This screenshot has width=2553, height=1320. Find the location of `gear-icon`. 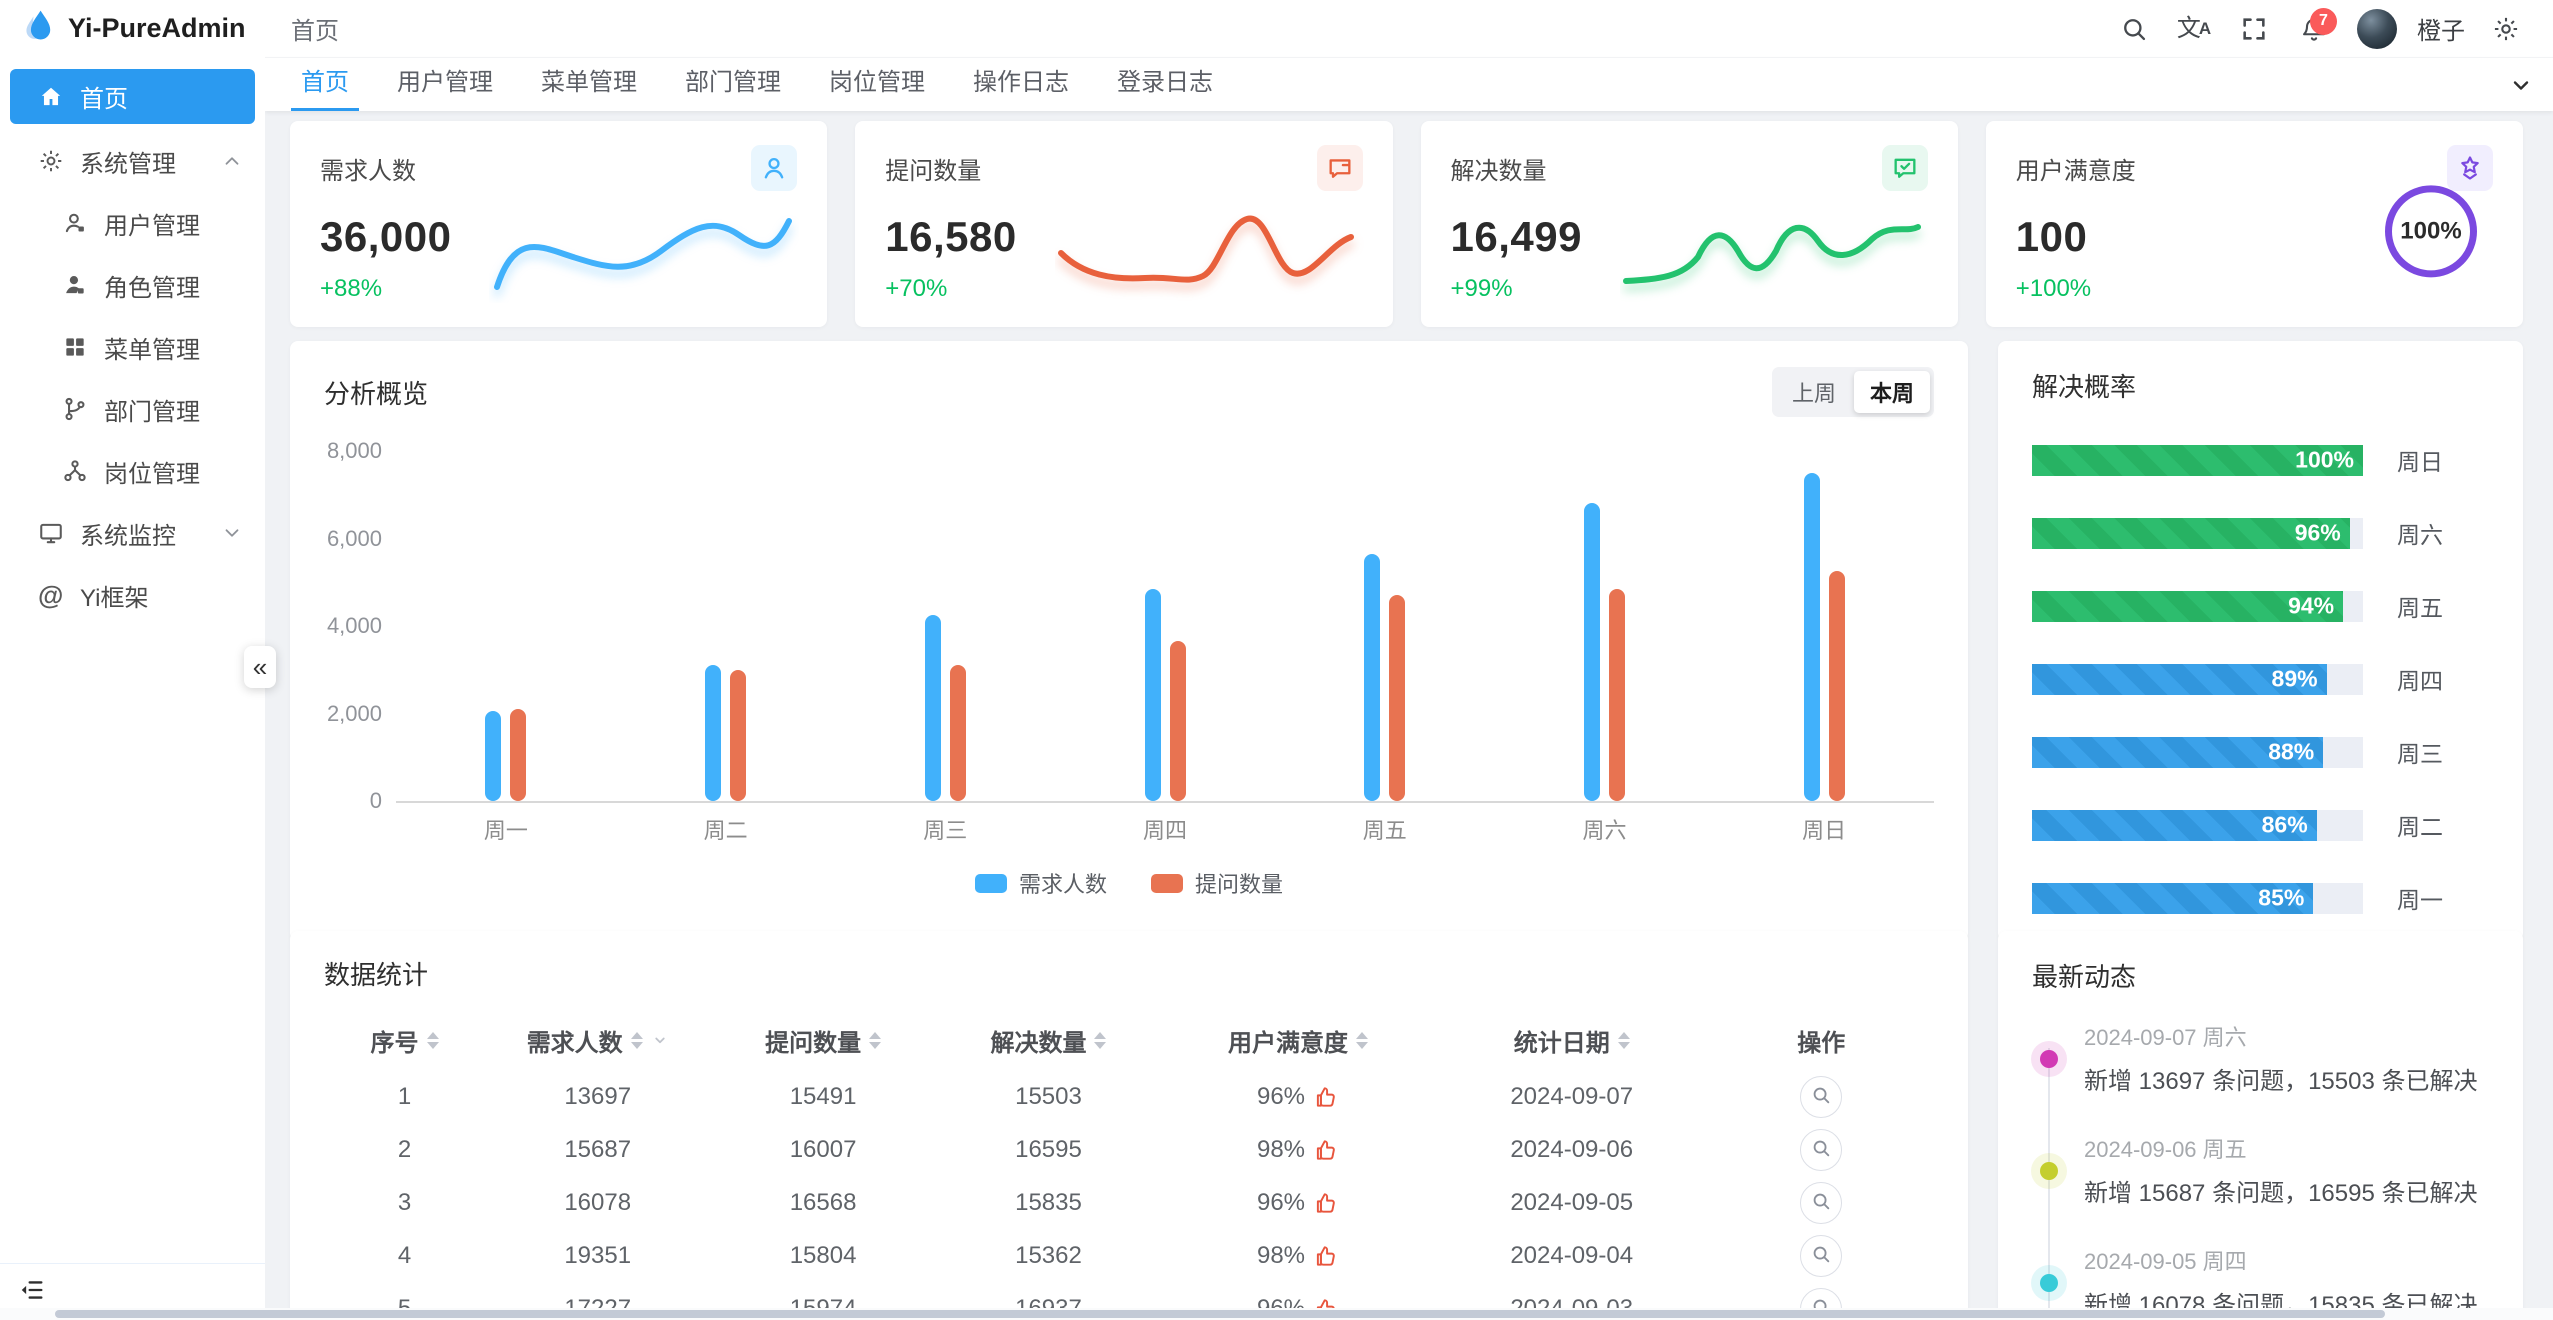

gear-icon is located at coordinates (2506, 29).